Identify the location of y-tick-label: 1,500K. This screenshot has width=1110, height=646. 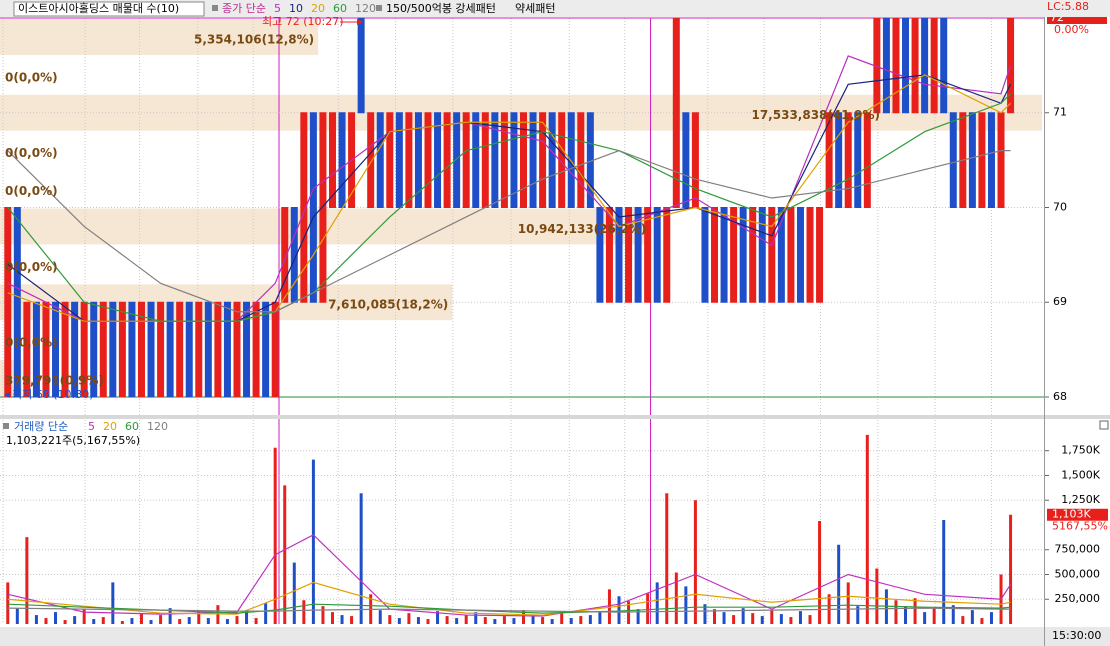
(1080, 474).